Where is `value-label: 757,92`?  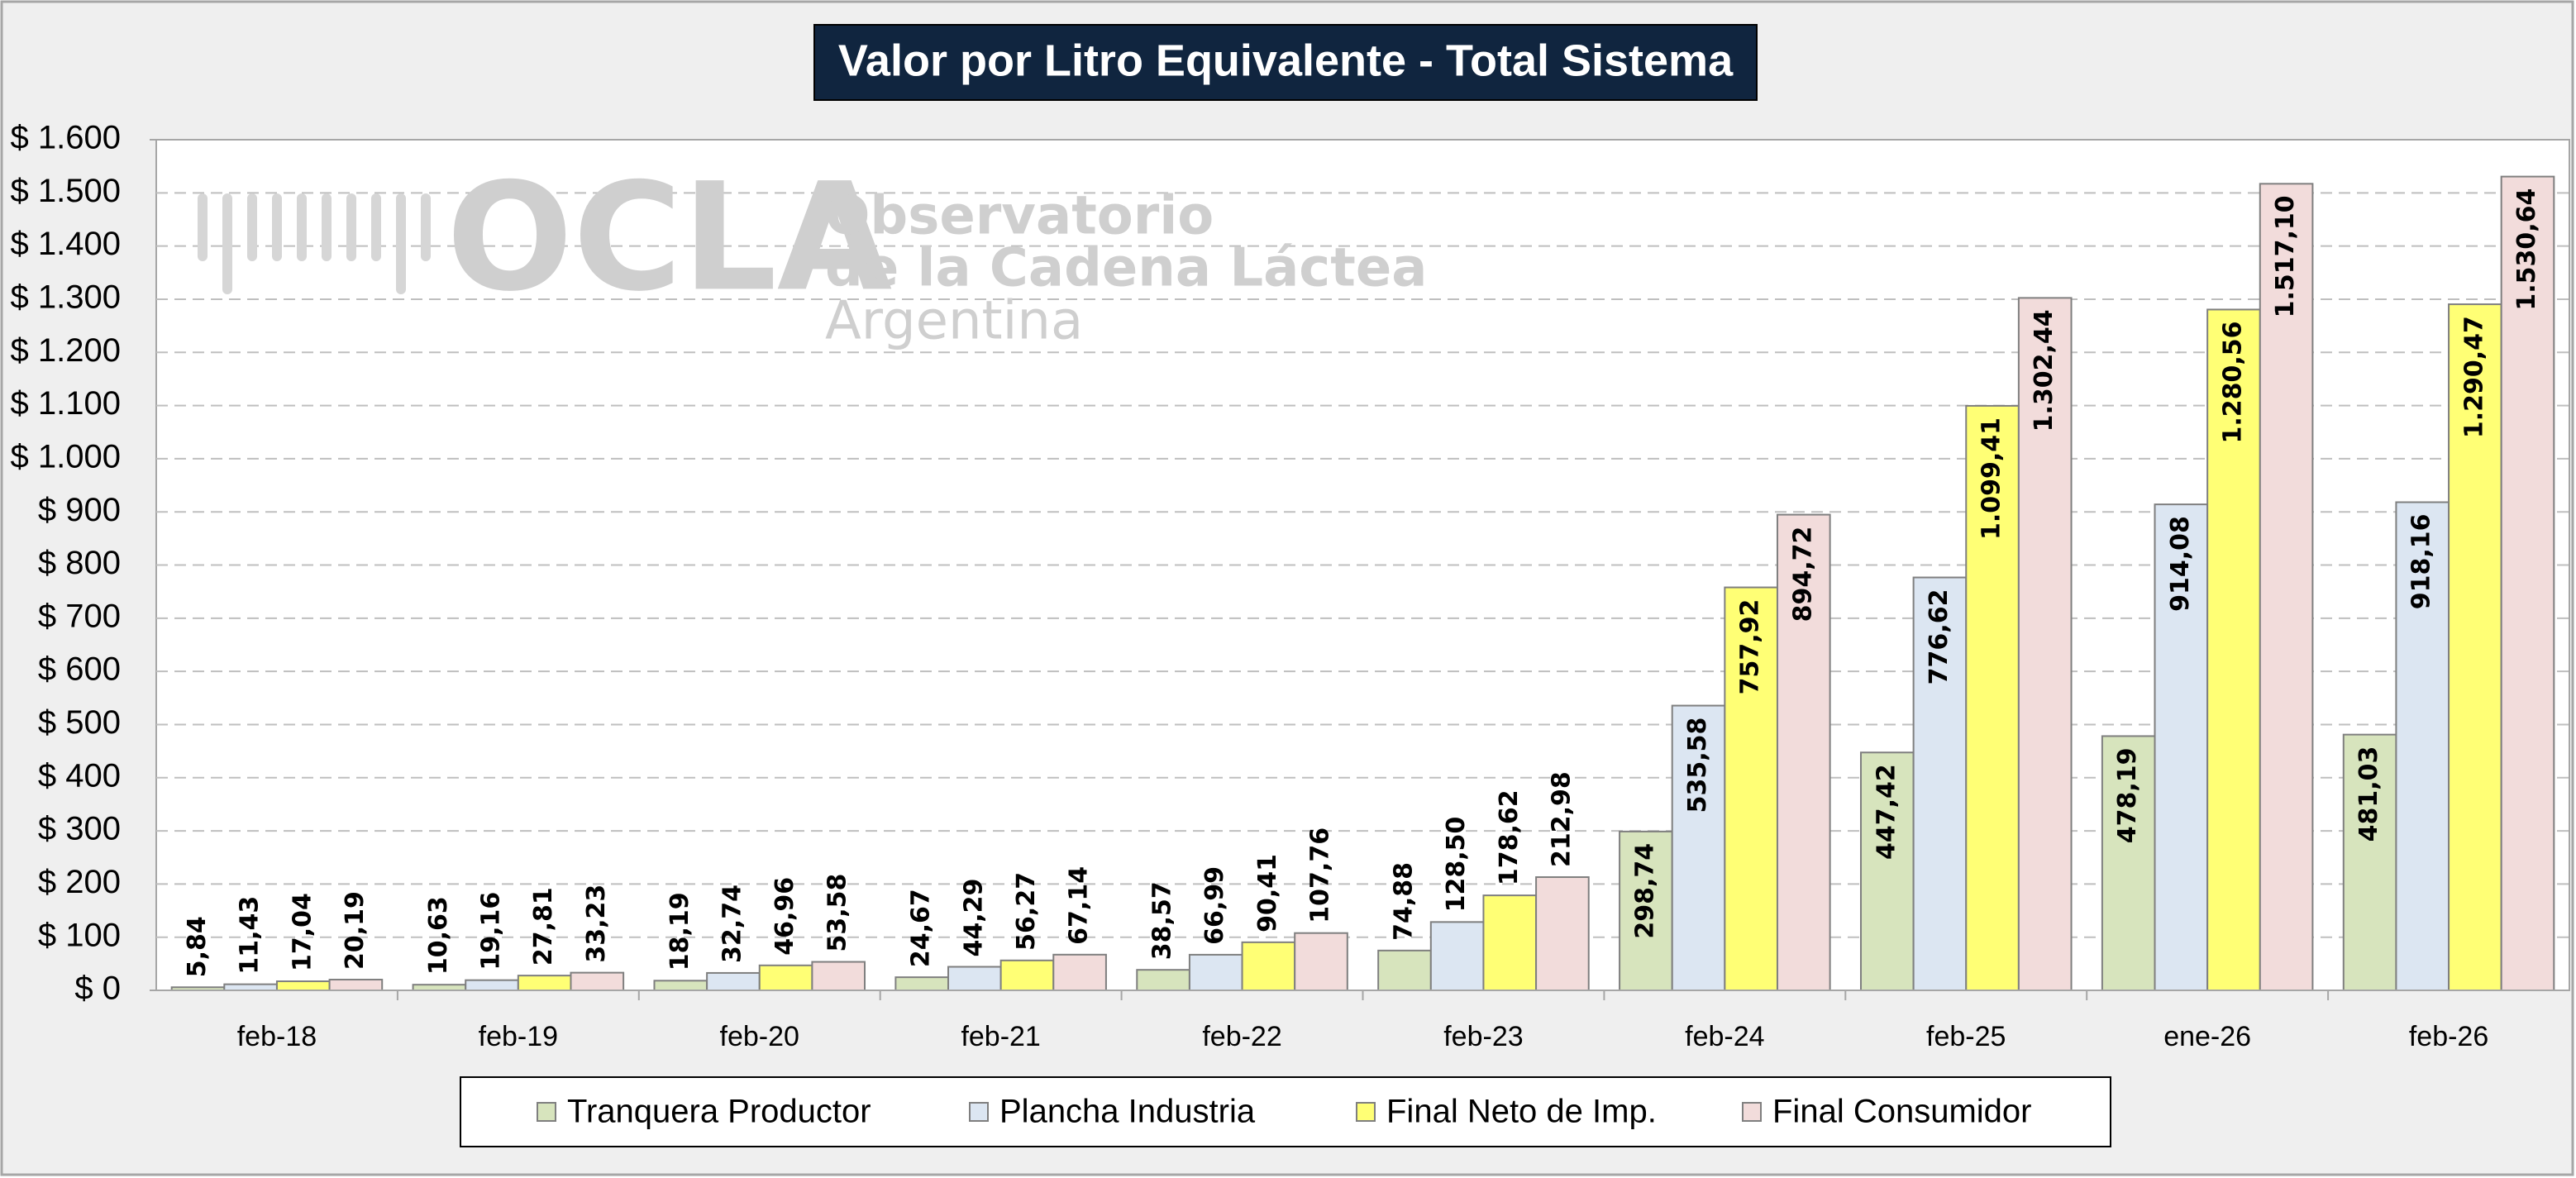
value-label: 757,92 is located at coordinates (1750, 647).